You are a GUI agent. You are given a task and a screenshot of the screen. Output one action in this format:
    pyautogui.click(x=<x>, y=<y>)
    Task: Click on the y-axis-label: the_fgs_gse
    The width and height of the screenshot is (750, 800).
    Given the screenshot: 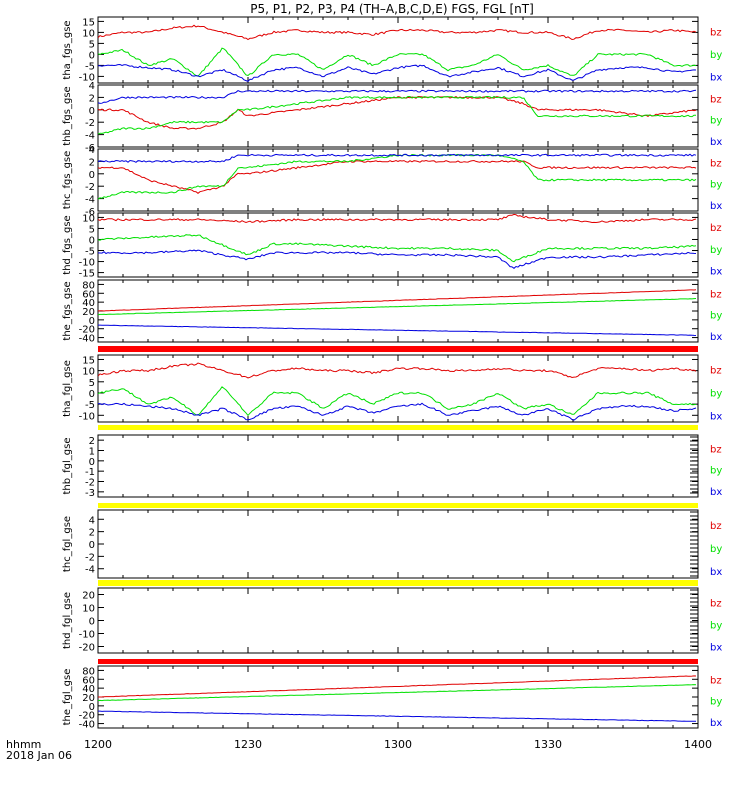 What is the action you would take?
    pyautogui.click(x=67, y=310)
    